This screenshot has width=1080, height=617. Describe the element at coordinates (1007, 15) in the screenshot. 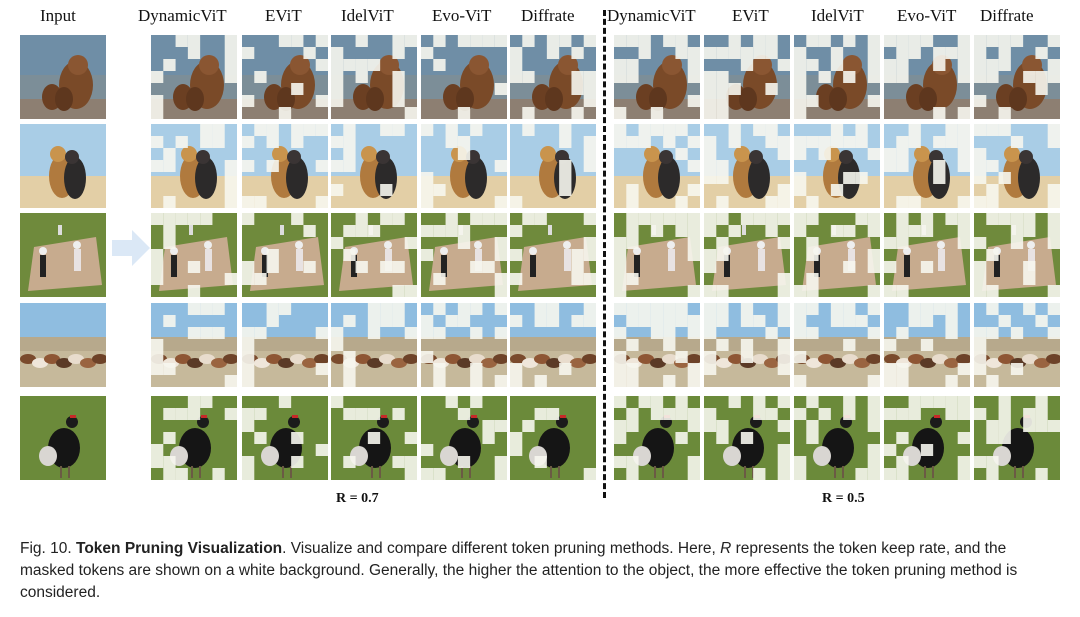

I see `header-diffrate-r05: Diffrate` at that location.